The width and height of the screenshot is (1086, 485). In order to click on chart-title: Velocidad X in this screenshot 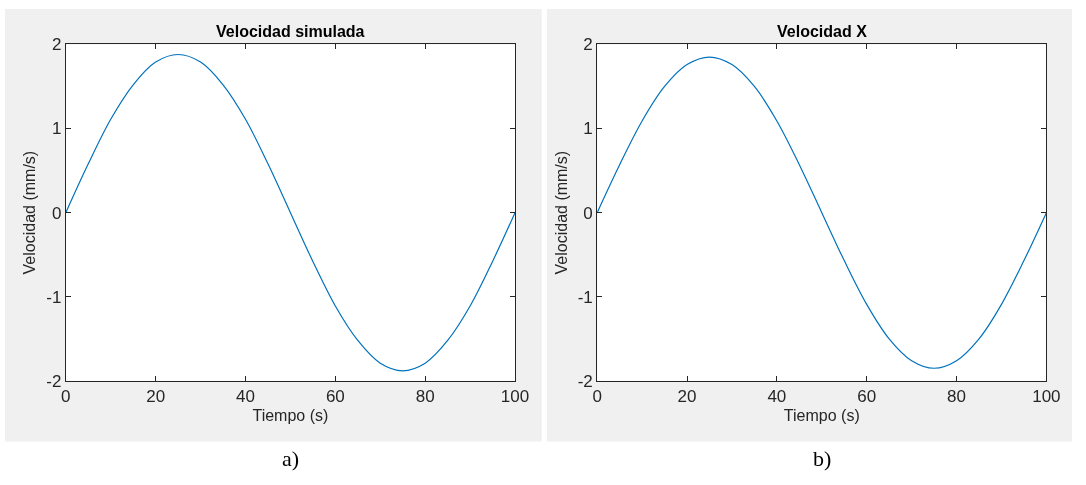, I will do `click(822, 31)`.